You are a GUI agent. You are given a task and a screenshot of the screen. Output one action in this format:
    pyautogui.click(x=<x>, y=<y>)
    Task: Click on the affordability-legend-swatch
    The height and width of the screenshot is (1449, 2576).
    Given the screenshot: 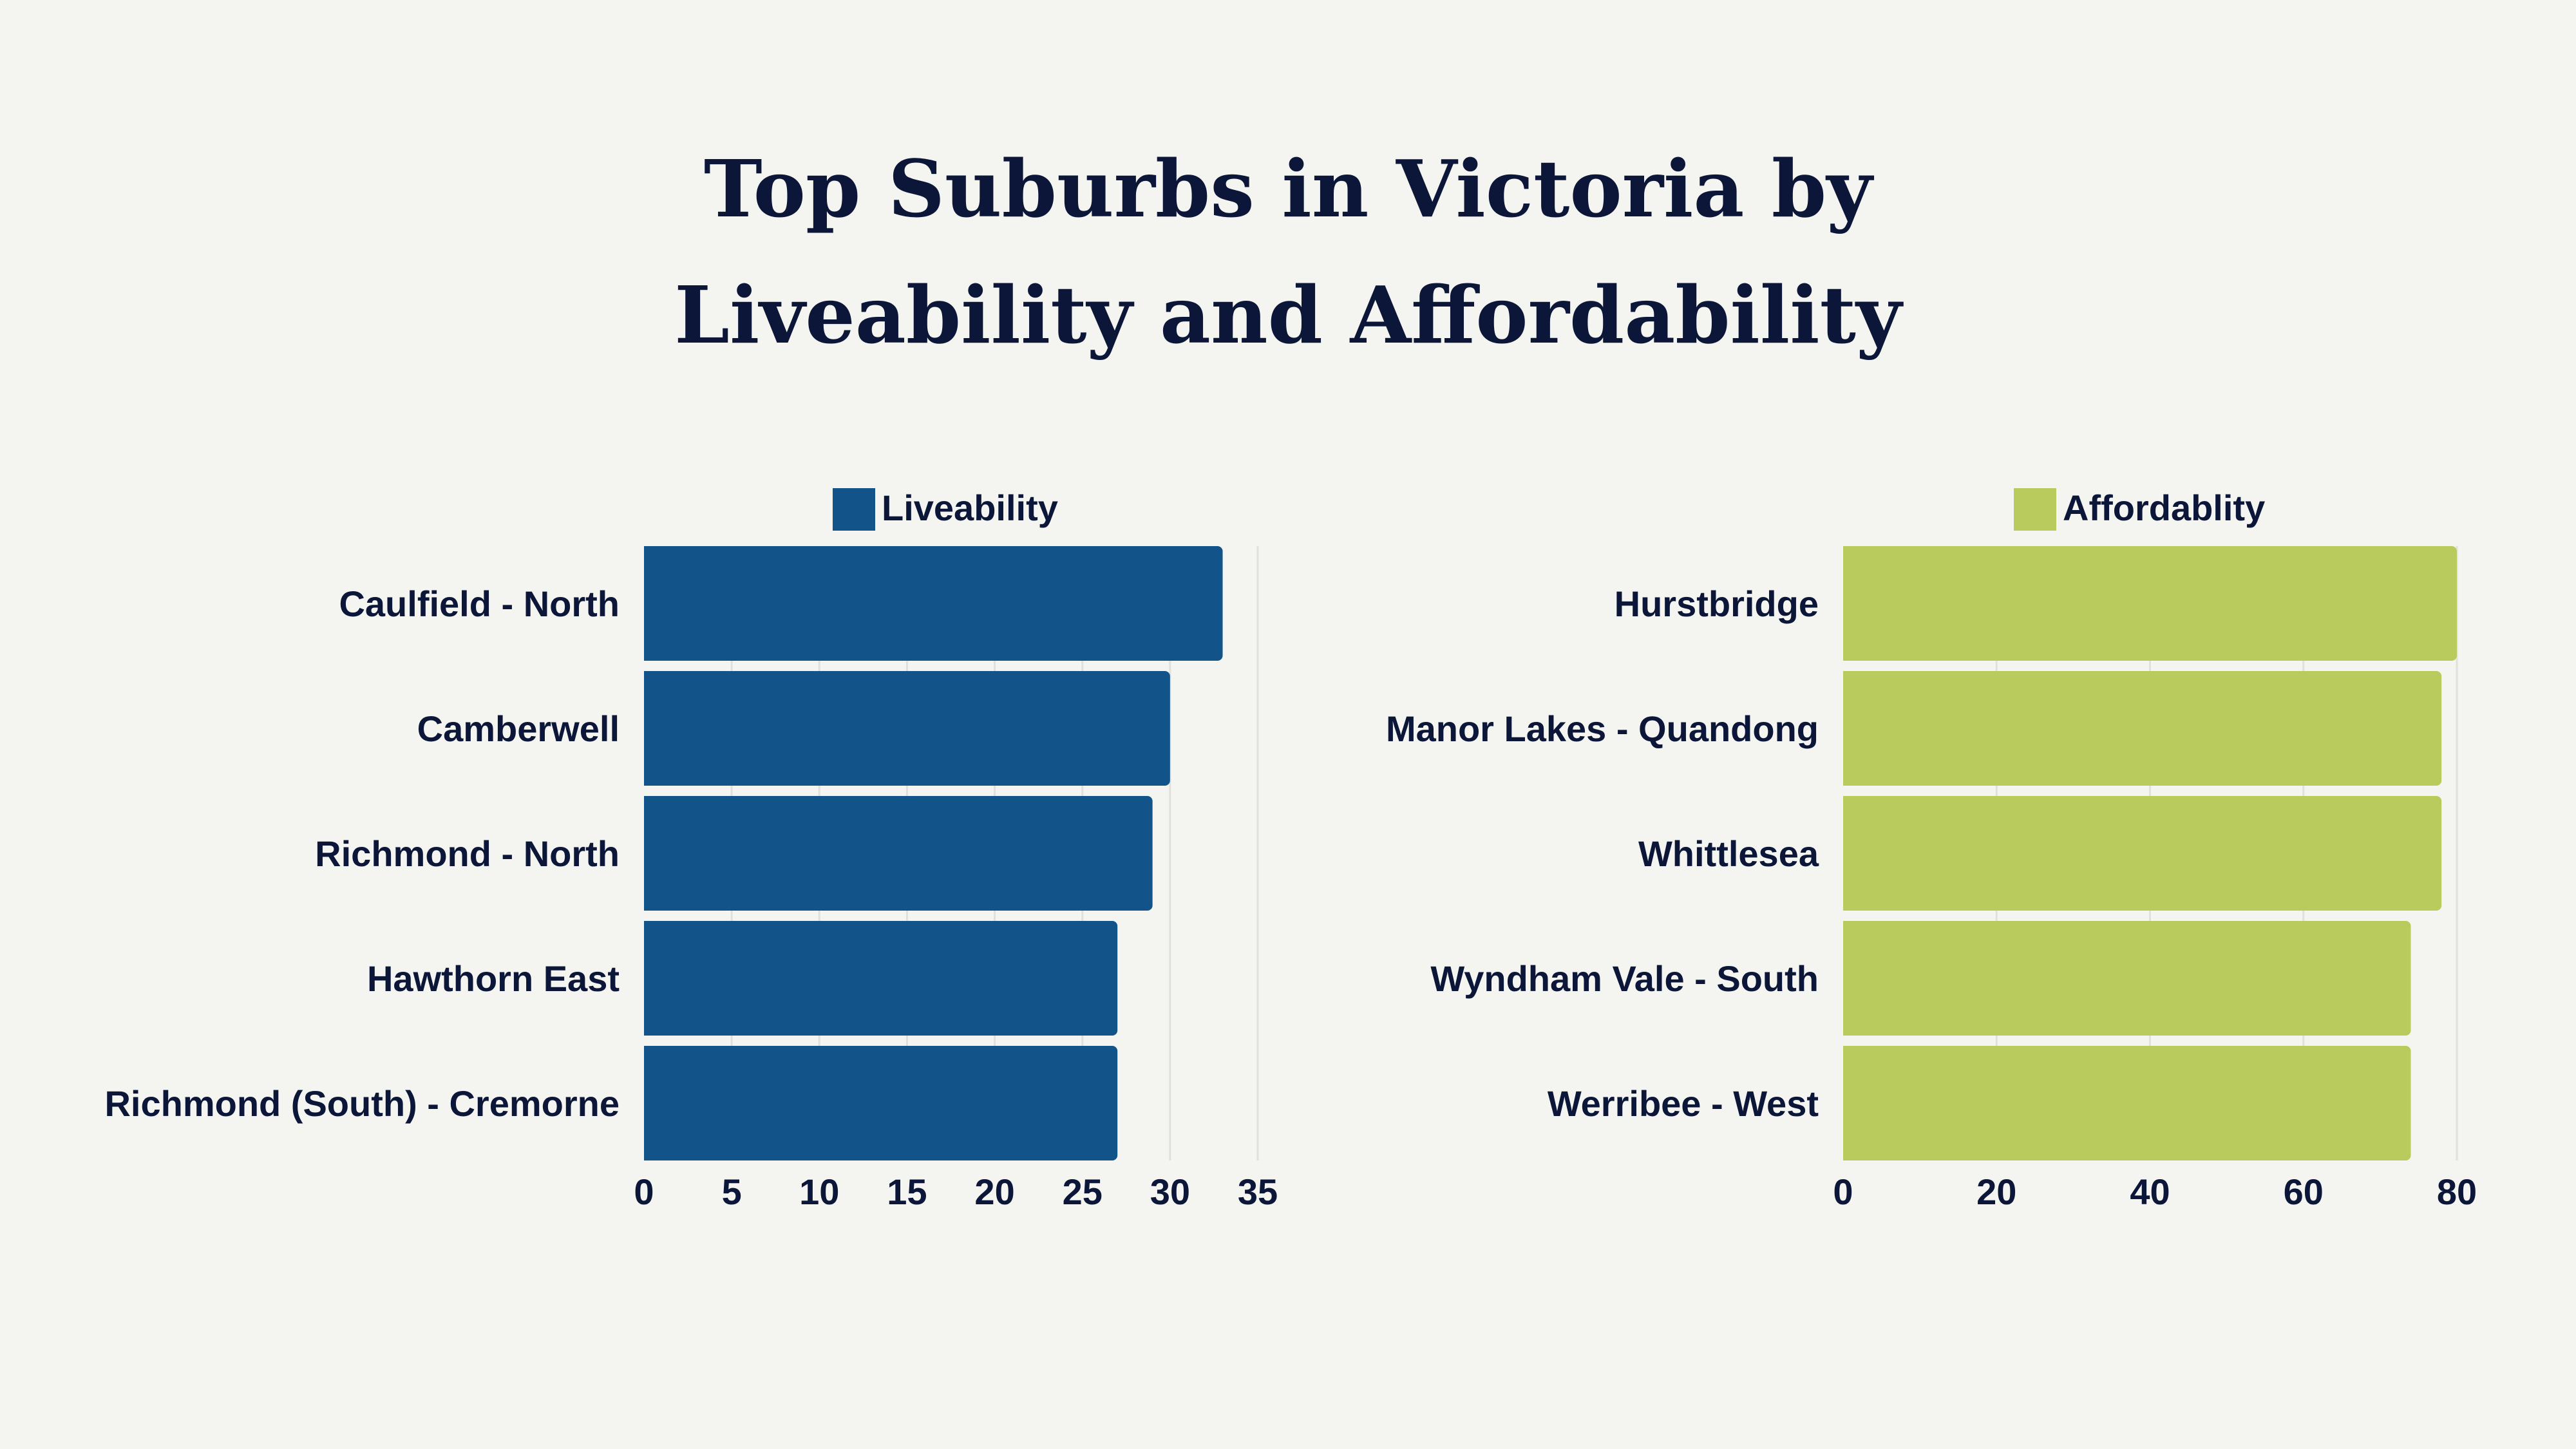 What is the action you would take?
    pyautogui.click(x=2035, y=510)
    